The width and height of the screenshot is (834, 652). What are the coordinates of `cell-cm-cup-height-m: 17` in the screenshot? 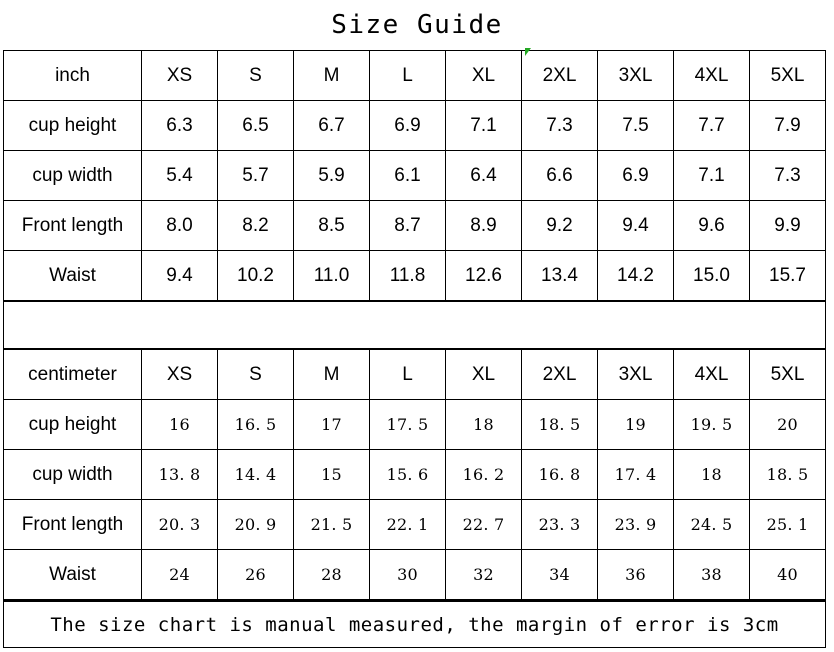 It's located at (331, 424).